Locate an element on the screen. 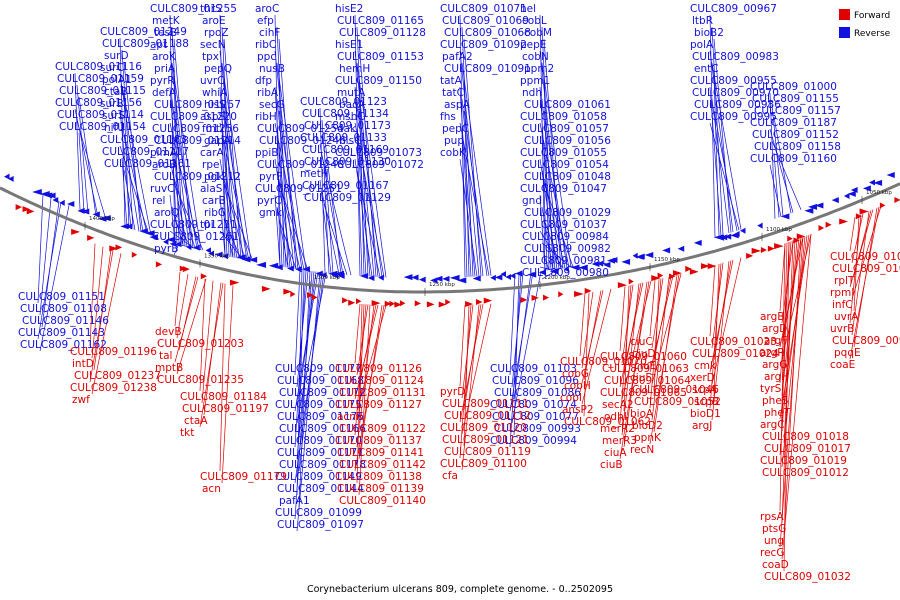  reverse-gene-label: CULC809_01246 is located at coordinates (302, 141).